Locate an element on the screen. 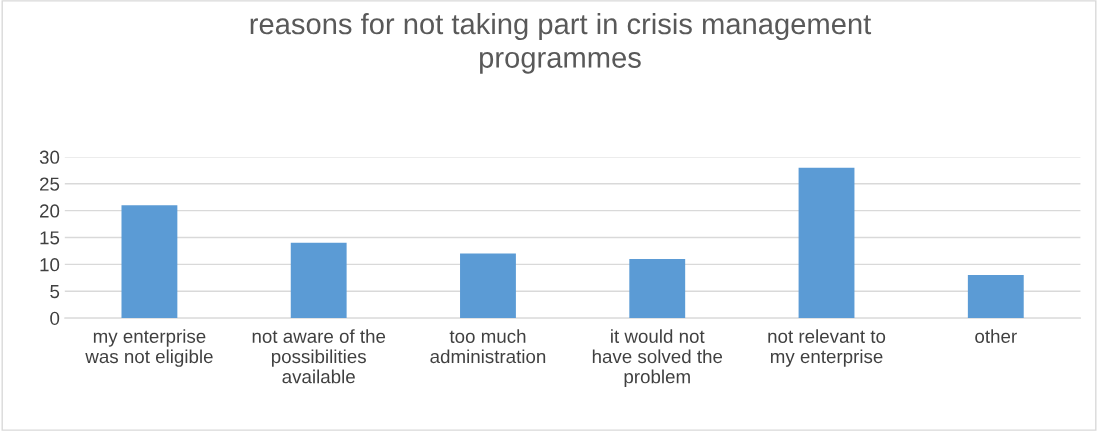  x-tick-label: too much administration is located at coordinates (488, 346).